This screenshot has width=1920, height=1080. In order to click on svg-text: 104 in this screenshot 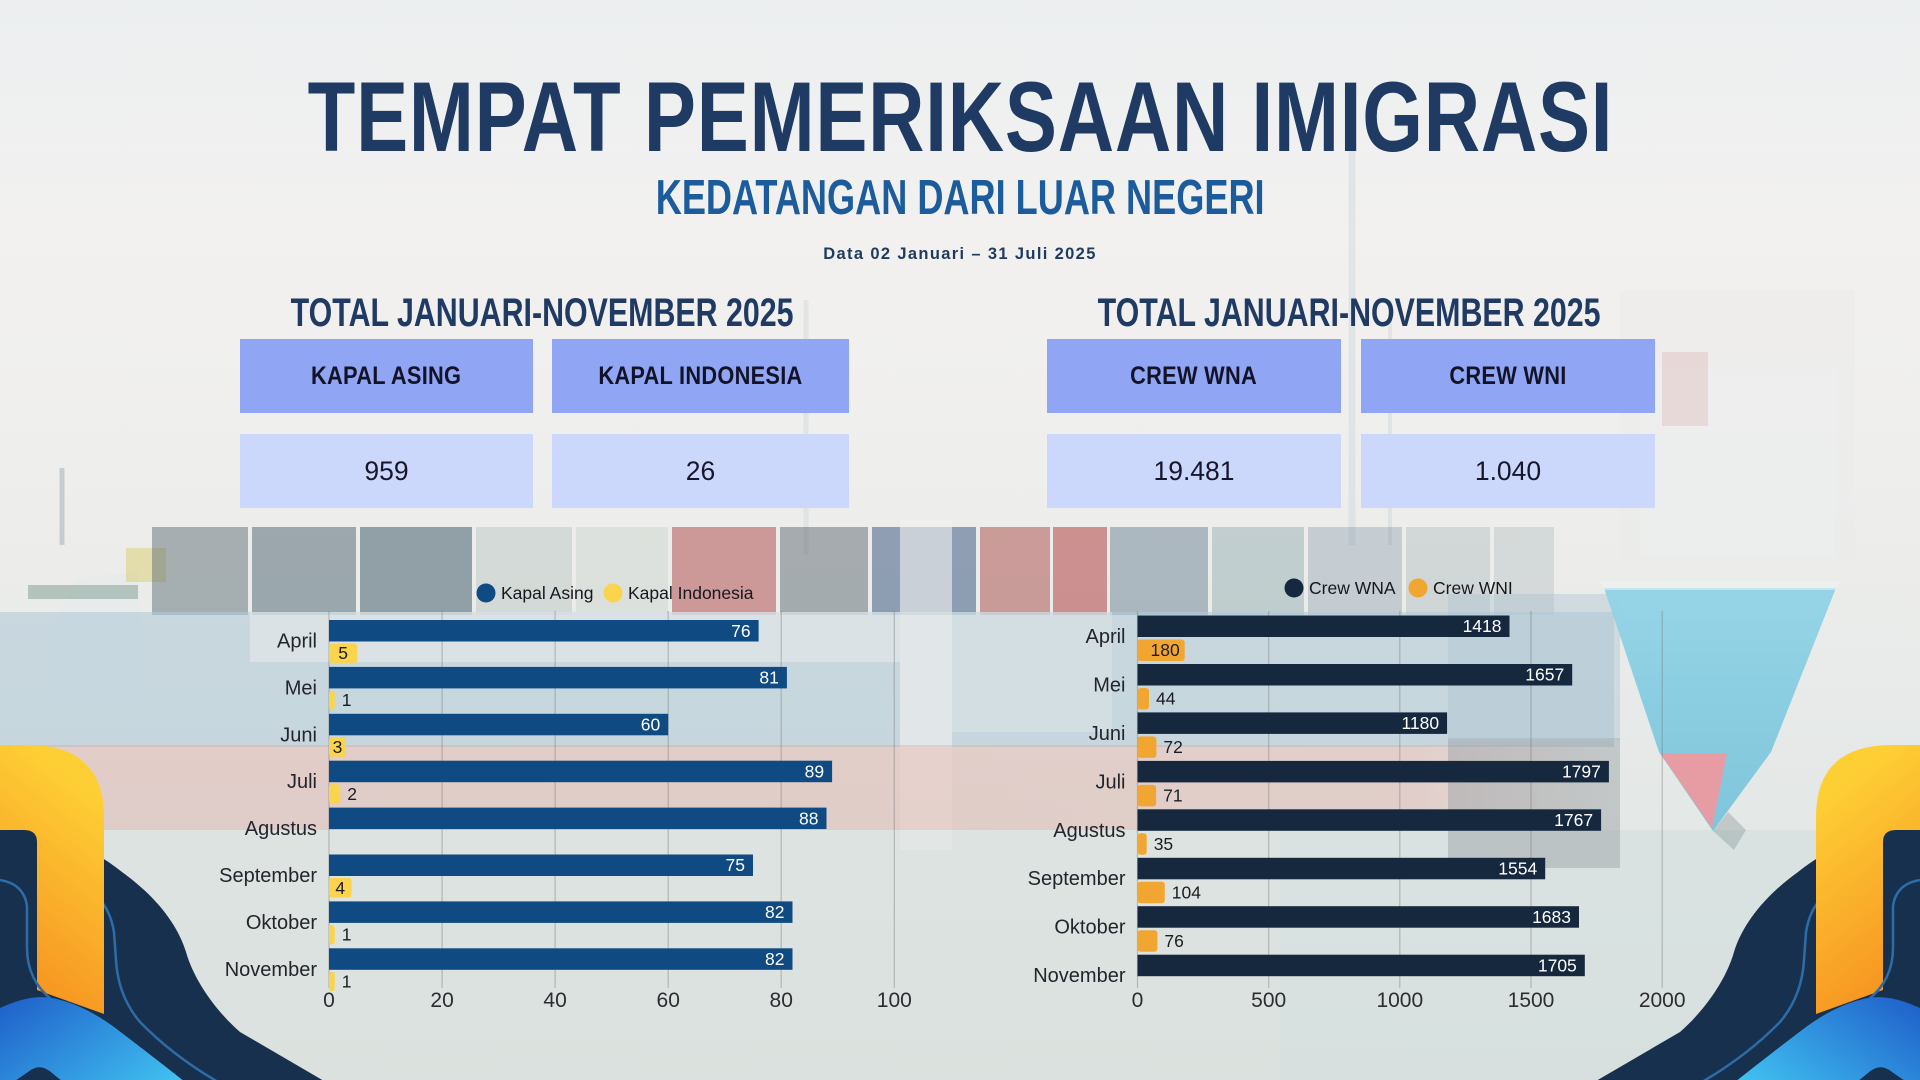, I will do `click(1186, 893)`.